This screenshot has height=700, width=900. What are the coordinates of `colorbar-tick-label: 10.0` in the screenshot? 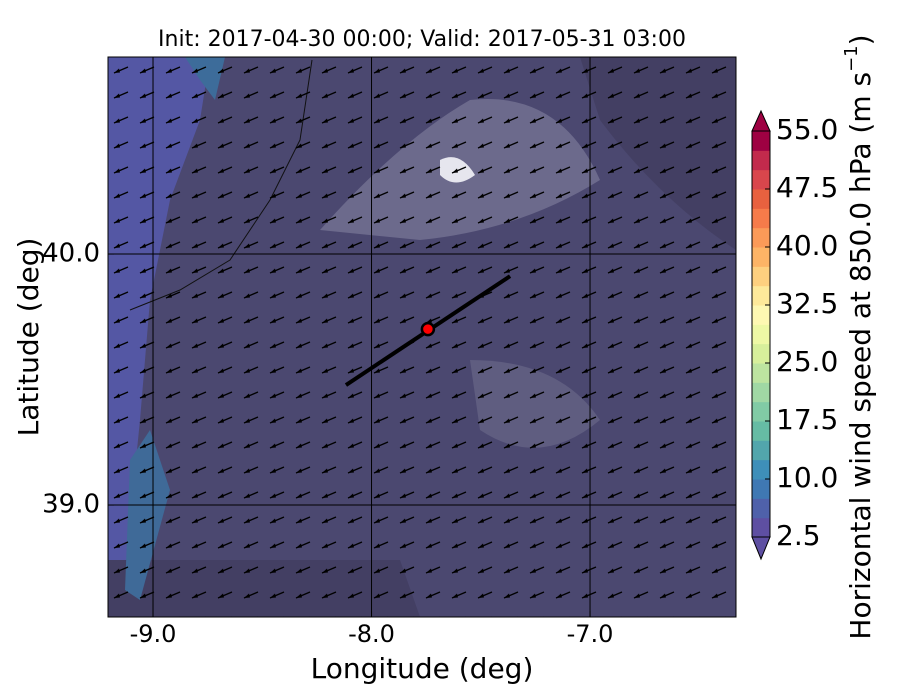 It's located at (807, 477).